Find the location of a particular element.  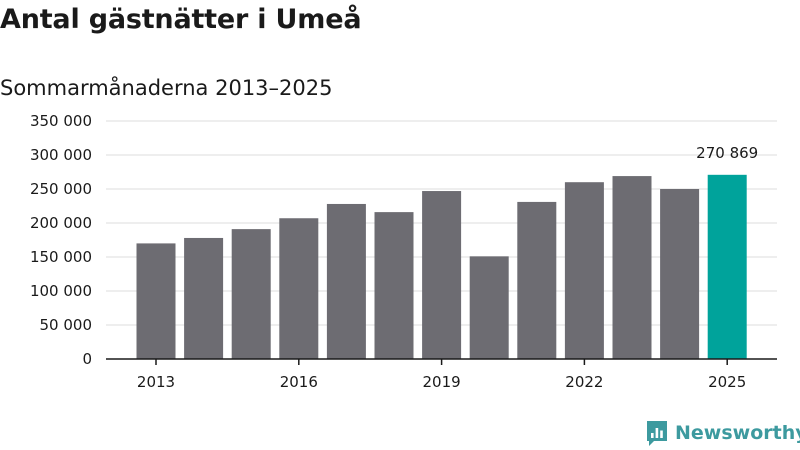

bar-2018 is located at coordinates (394, 285).